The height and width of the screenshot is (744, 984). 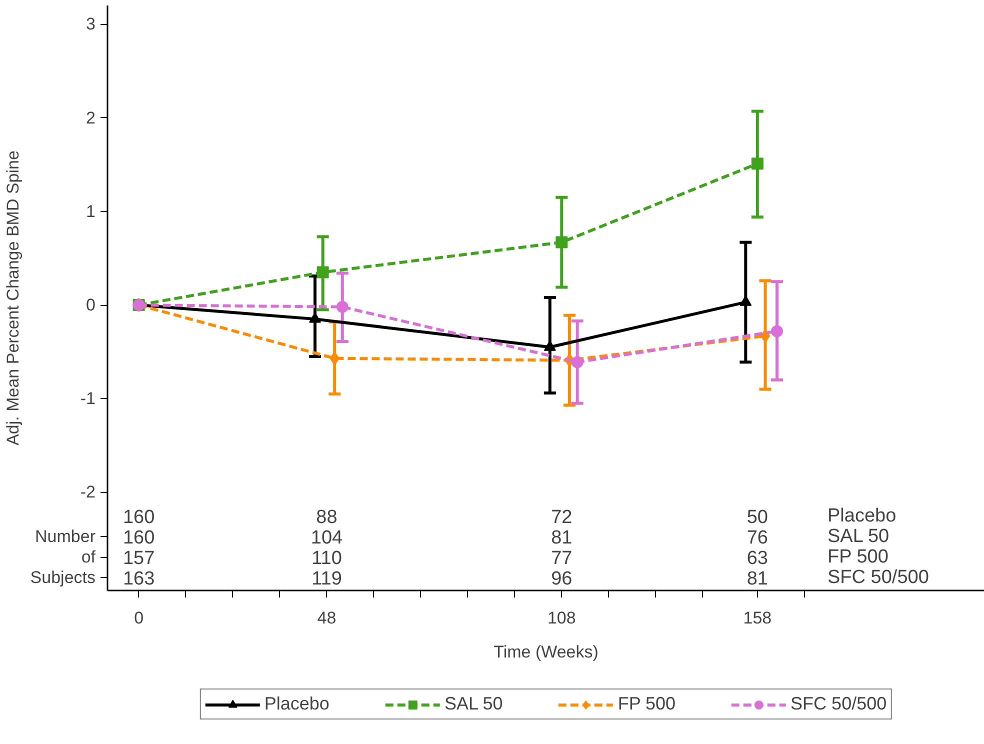 What do you see at coordinates (561, 559) in the screenshot?
I see `annotation: 77` at bounding box center [561, 559].